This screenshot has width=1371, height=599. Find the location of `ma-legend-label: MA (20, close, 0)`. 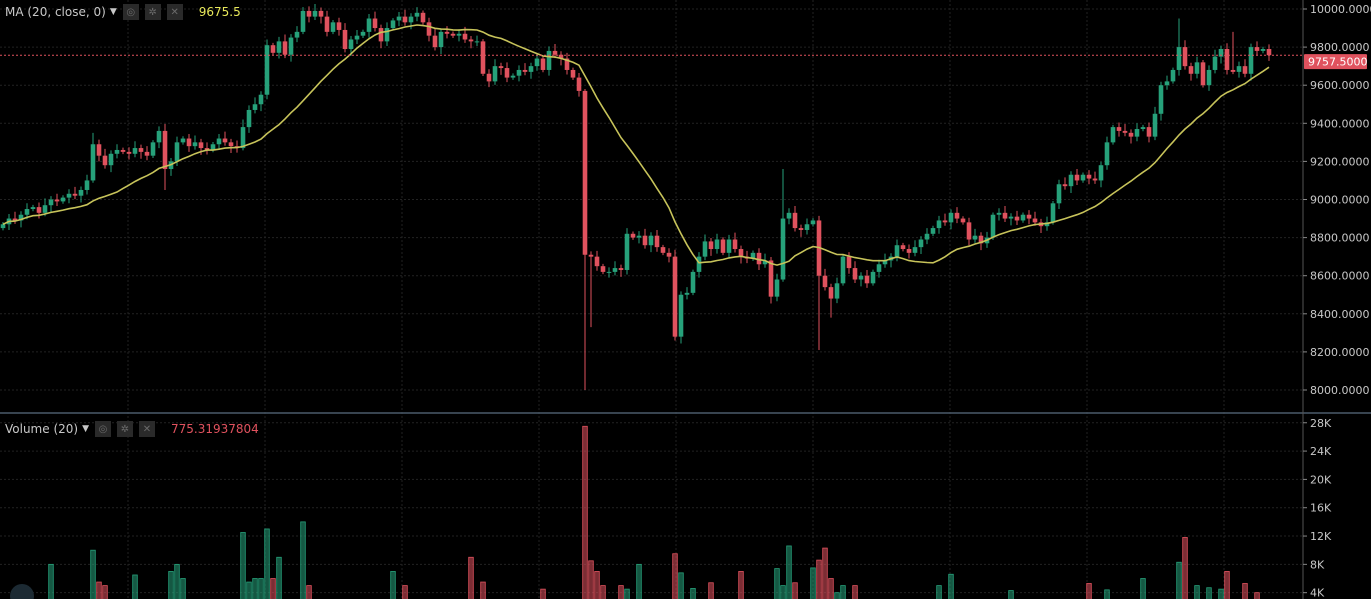

ma-legend-label: MA (20, close, 0) is located at coordinates (55, 12).